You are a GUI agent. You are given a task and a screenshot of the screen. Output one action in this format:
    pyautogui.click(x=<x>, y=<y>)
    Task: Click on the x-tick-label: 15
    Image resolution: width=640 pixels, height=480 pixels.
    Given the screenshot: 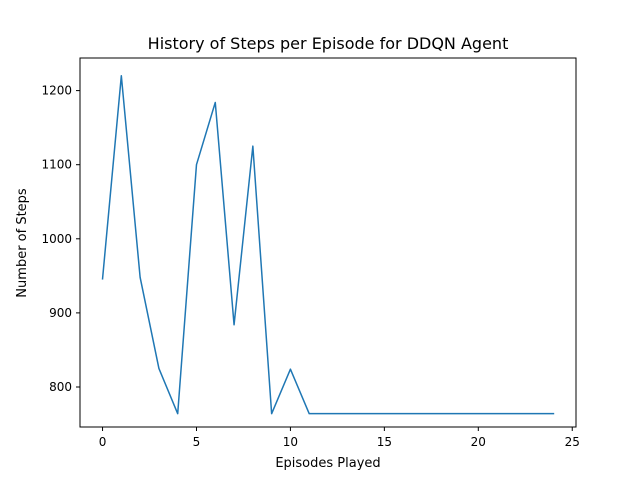 What is the action you would take?
    pyautogui.click(x=384, y=442)
    